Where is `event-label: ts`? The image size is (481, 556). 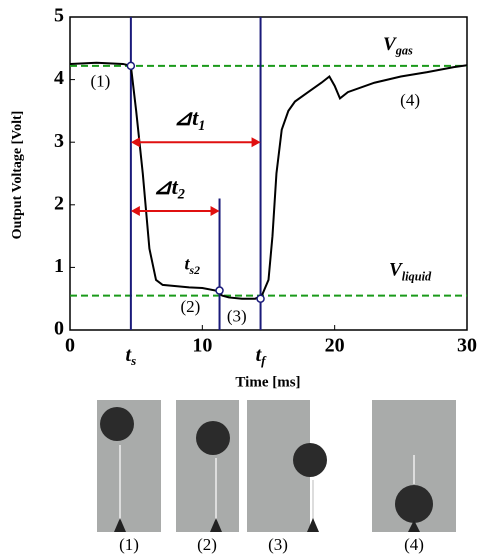 event-label: ts is located at coordinates (131, 356).